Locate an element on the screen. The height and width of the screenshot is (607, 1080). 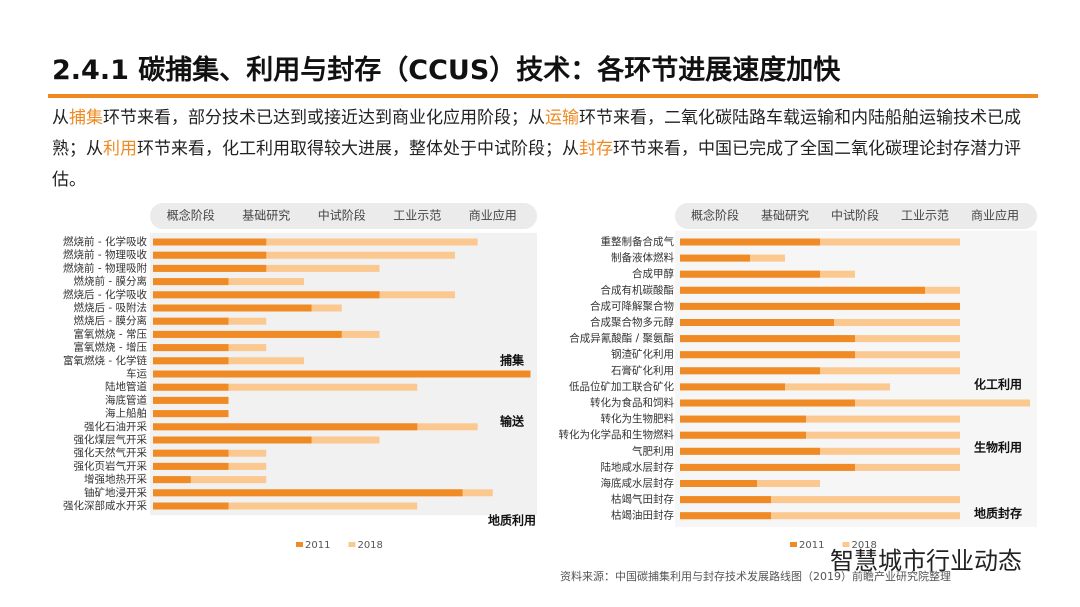
y-tick-label: 燃烧前 - 膜分离 is located at coordinates (110, 281).